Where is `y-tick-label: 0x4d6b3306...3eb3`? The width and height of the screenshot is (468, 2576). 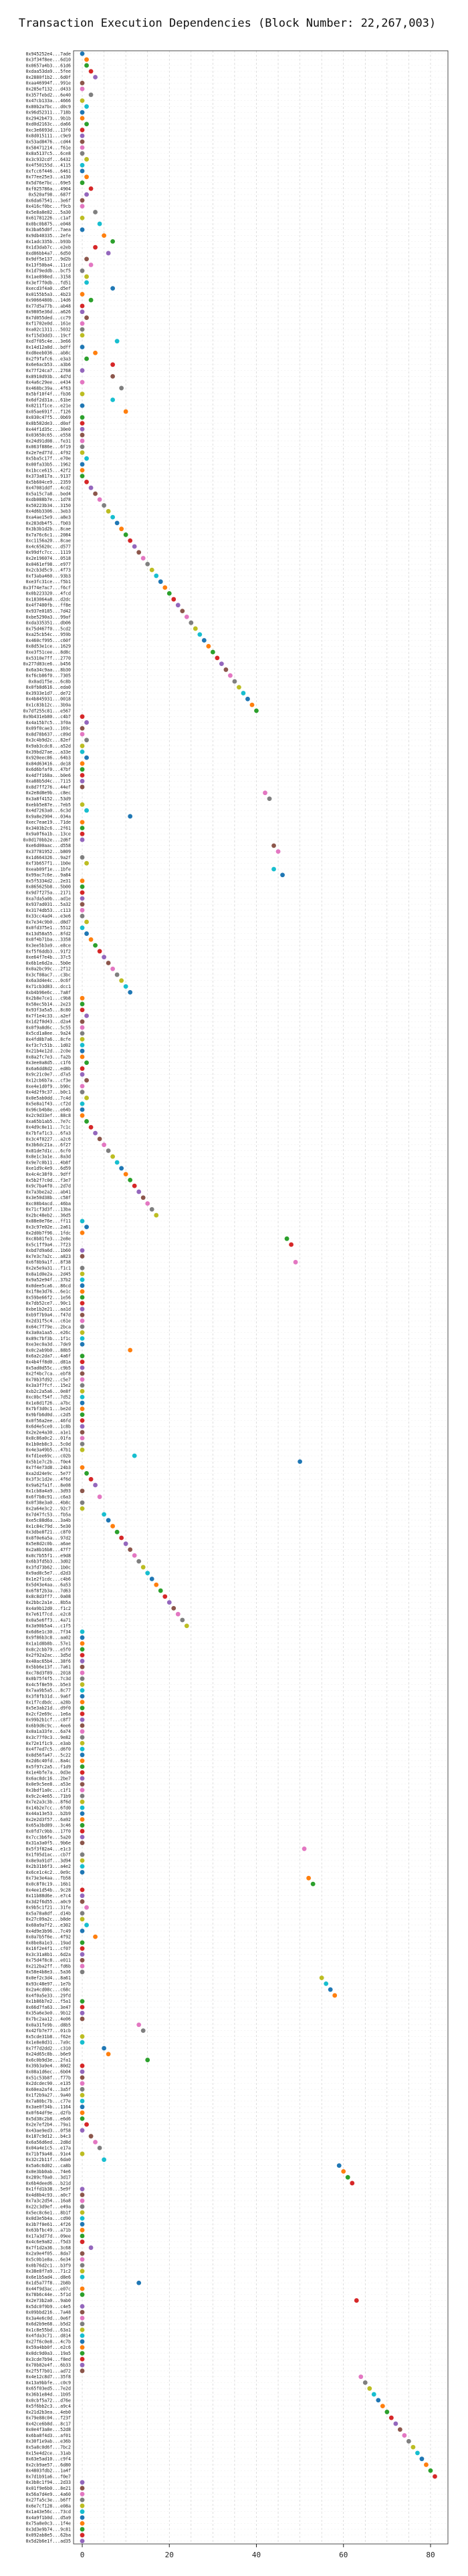
y-tick-label: 0x4d6b3306...3eb3 is located at coordinates (49, 511).